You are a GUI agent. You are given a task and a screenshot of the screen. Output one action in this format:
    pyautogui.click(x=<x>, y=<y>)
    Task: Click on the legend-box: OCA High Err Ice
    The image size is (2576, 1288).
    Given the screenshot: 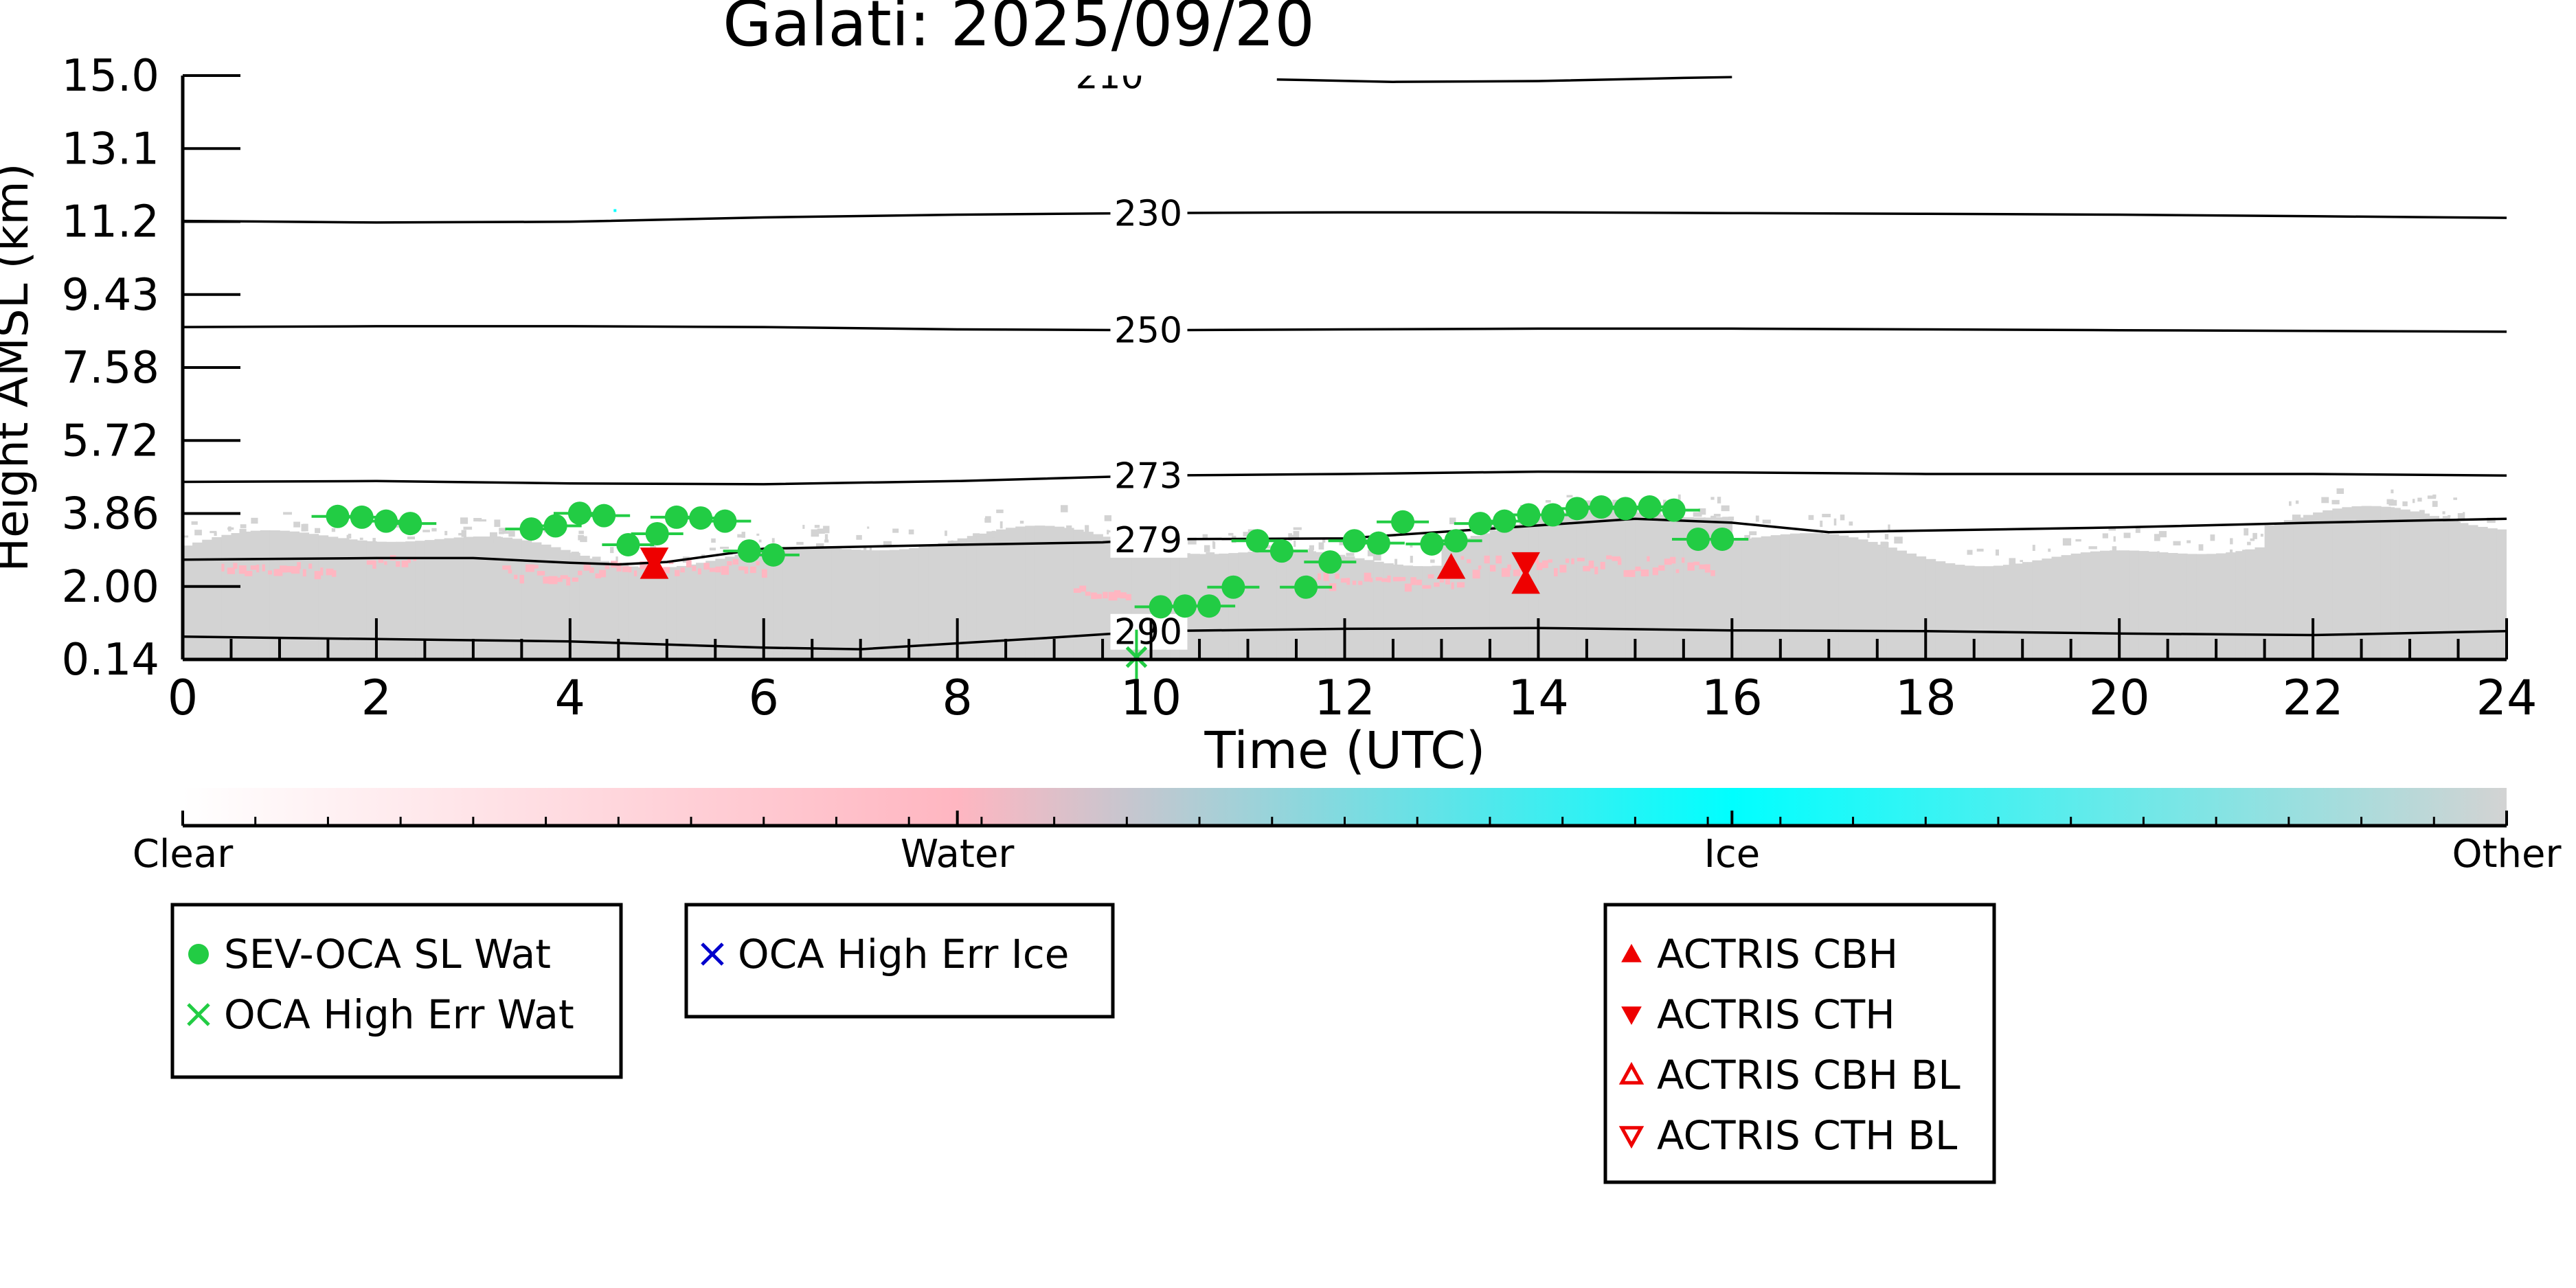 What is the action you would take?
    pyautogui.click(x=899, y=961)
    